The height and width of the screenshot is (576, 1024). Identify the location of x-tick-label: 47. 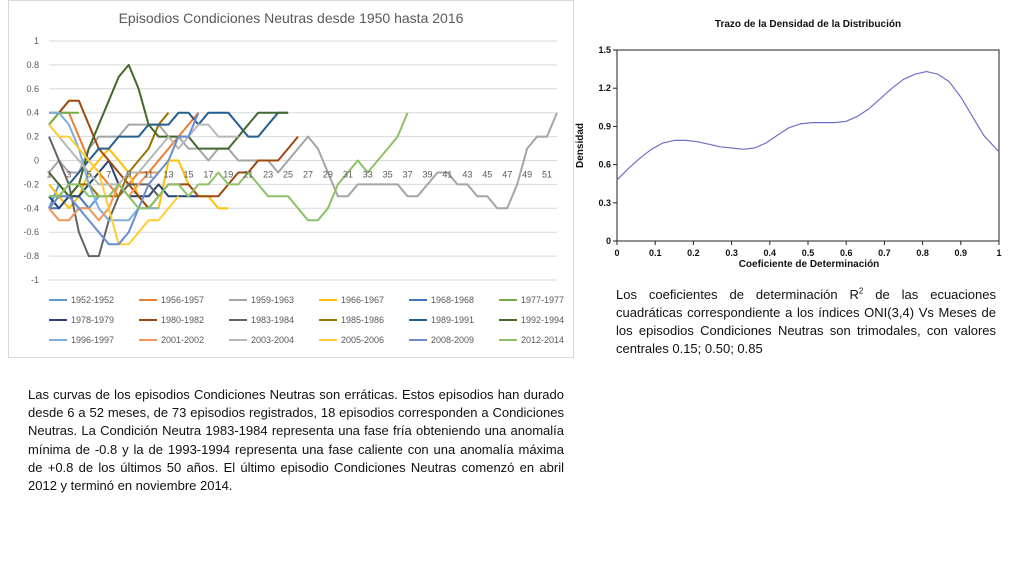
(507, 175).